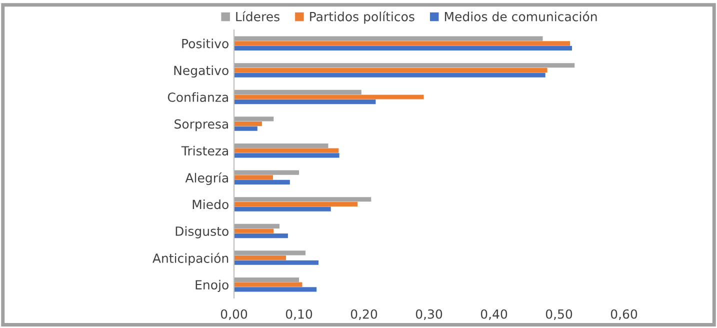 The width and height of the screenshot is (717, 328). What do you see at coordinates (364, 314) in the screenshot?
I see `x-tick-label: 0,20` at bounding box center [364, 314].